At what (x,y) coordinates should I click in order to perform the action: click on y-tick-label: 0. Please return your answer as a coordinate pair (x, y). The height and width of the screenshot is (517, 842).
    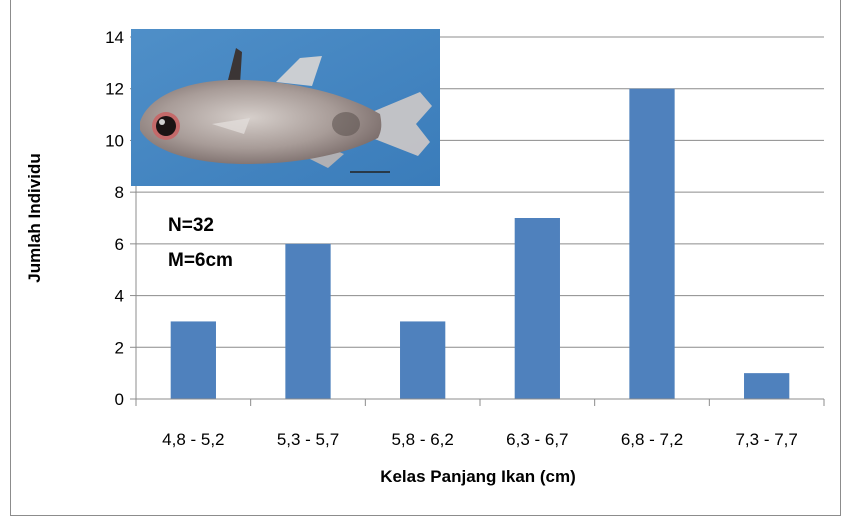
    Looking at the image, I should click on (119, 399).